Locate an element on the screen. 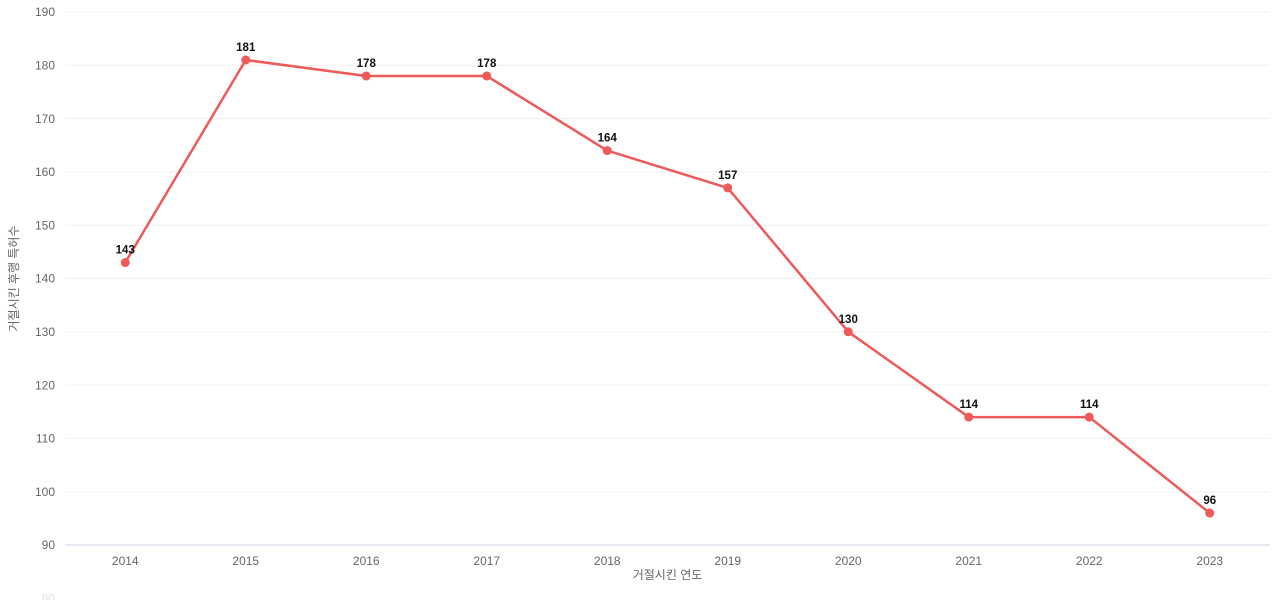 This screenshot has width=1280, height=600. y-axis-title: 거절시킨 후행 특허수 is located at coordinates (13, 278).